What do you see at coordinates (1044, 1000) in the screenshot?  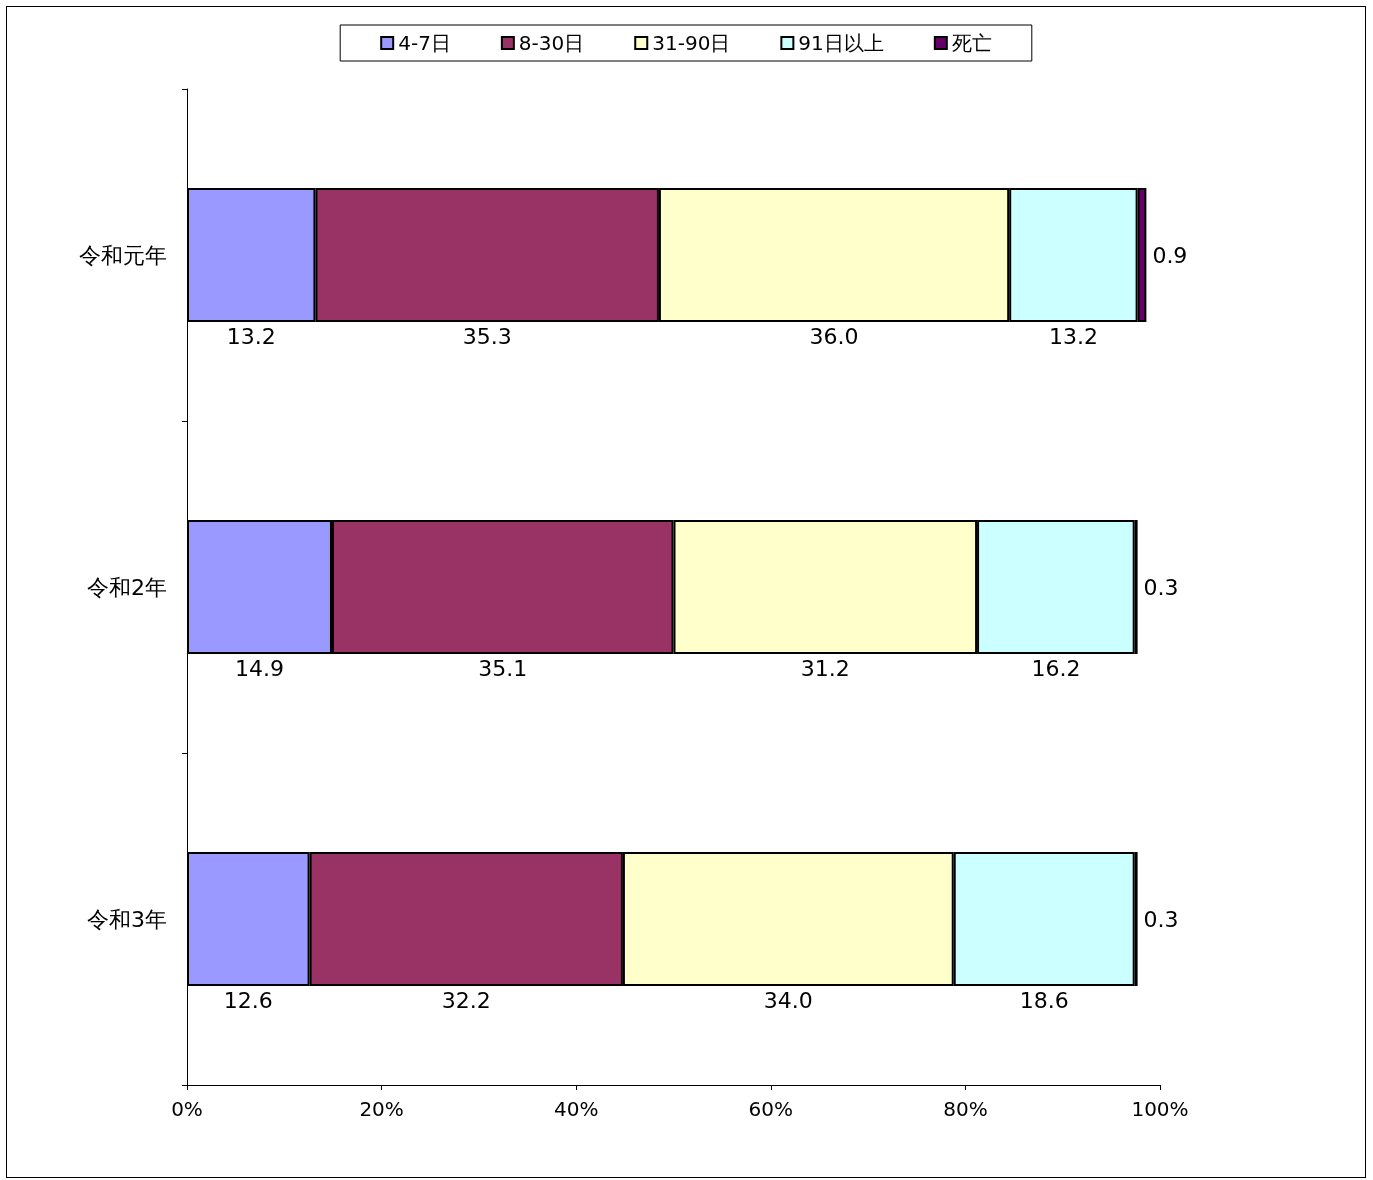 I see `data-label: 18.6` at bounding box center [1044, 1000].